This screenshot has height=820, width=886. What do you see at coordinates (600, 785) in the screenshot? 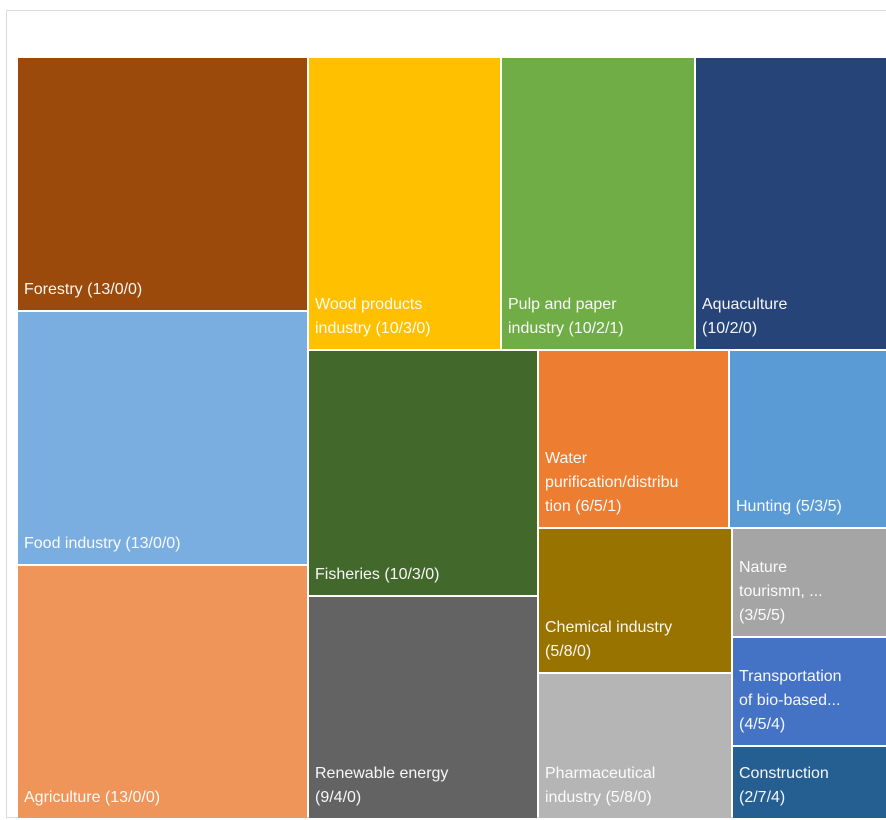
I see `tile-label: Pharmaceutical industry (5/8/0)` at bounding box center [600, 785].